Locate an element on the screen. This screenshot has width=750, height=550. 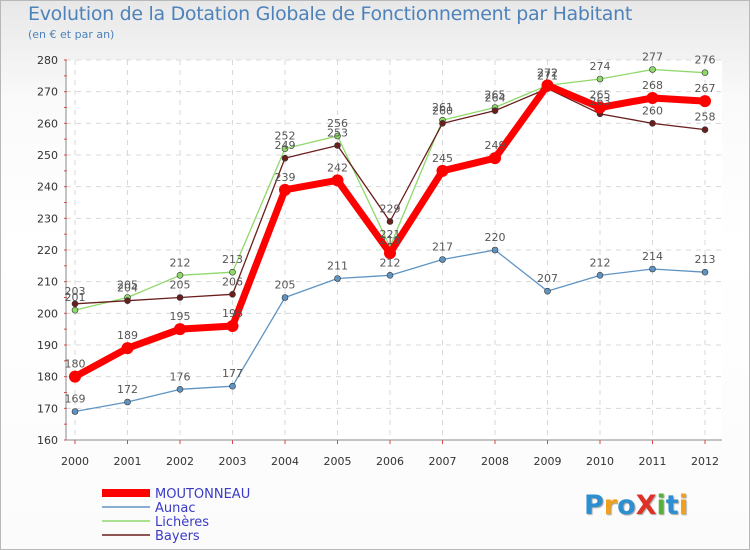
data-label: 204 is located at coordinates (127, 288).